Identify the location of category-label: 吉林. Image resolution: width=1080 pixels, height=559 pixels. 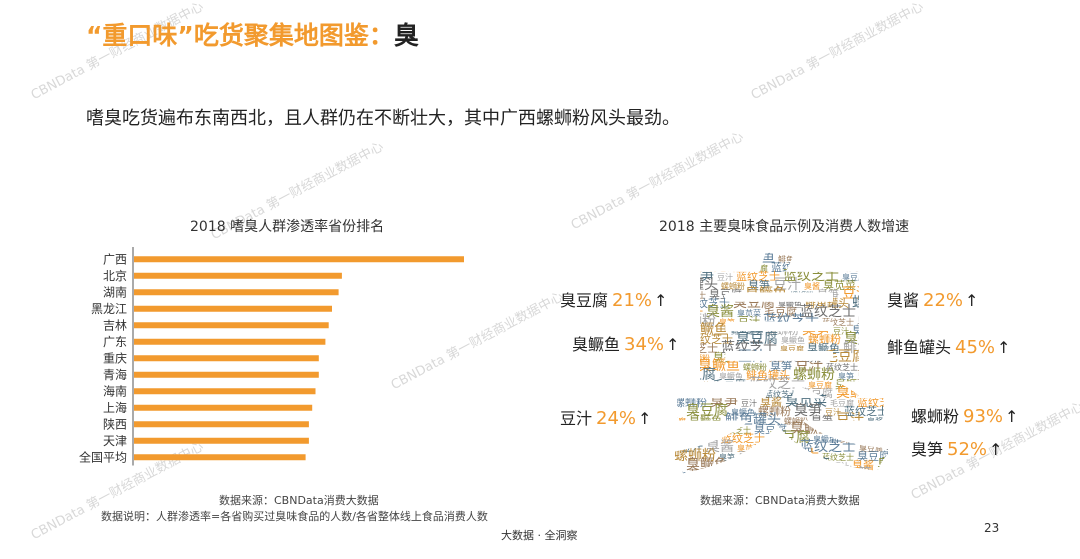
(115, 325).